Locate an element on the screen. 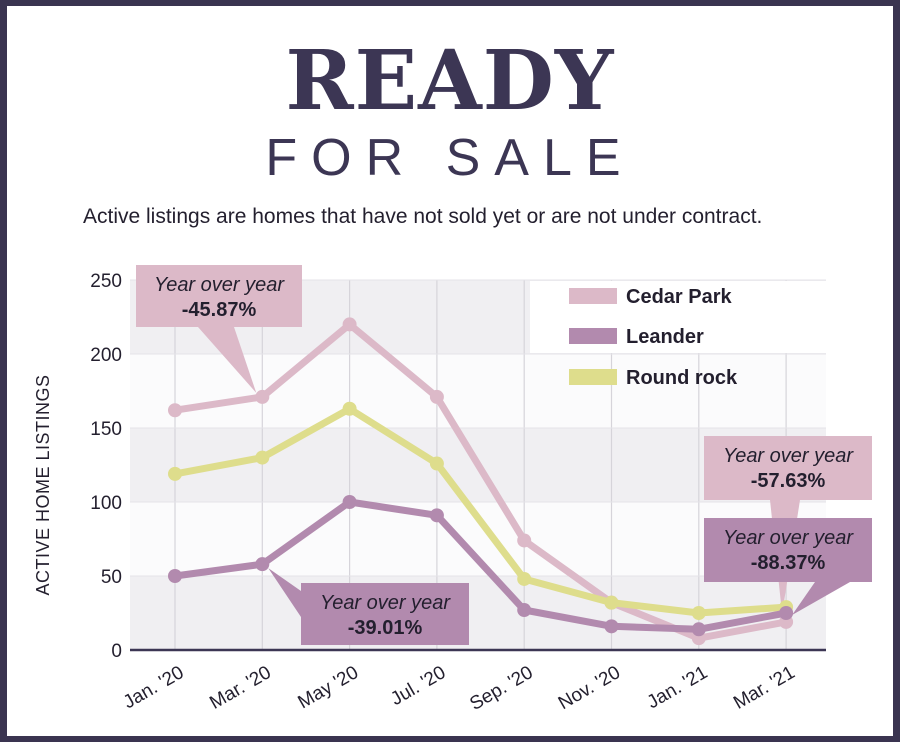 The image size is (900, 742). legend-label: Cedar Park is located at coordinates (679, 297).